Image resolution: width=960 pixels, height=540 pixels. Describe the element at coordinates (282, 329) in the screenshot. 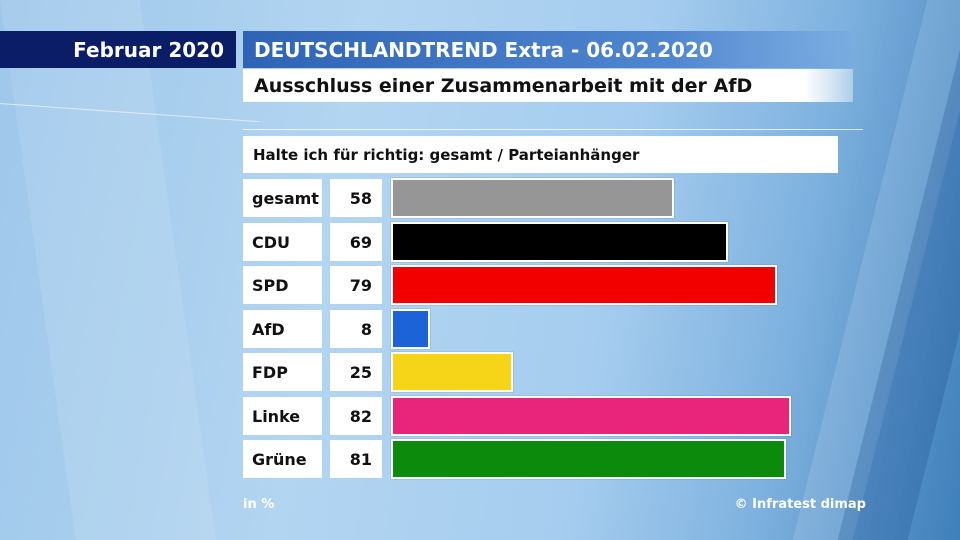

I see `category-label: AfD` at that location.